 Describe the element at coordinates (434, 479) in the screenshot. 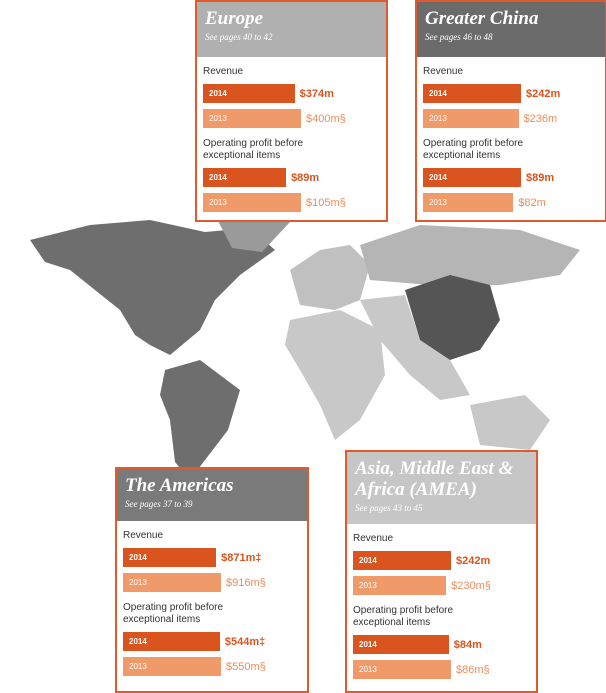

I see `panel-title: Asia, Middle East & Africa (AMEA)` at that location.